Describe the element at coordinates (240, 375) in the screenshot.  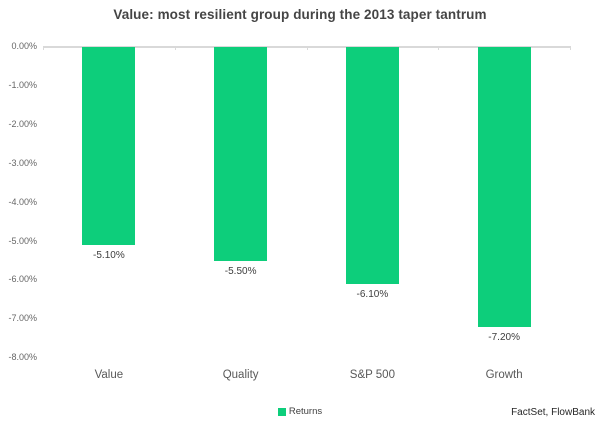
I see `category-label-quality: Quality` at that location.